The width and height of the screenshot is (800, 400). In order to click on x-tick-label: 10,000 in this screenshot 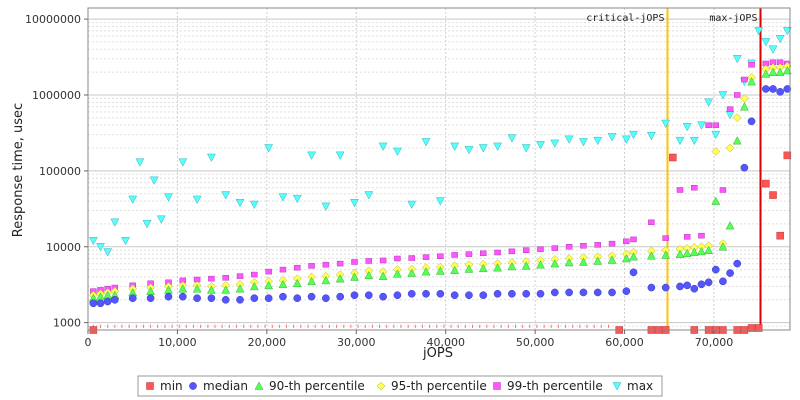, I will do `click(177, 342)`.